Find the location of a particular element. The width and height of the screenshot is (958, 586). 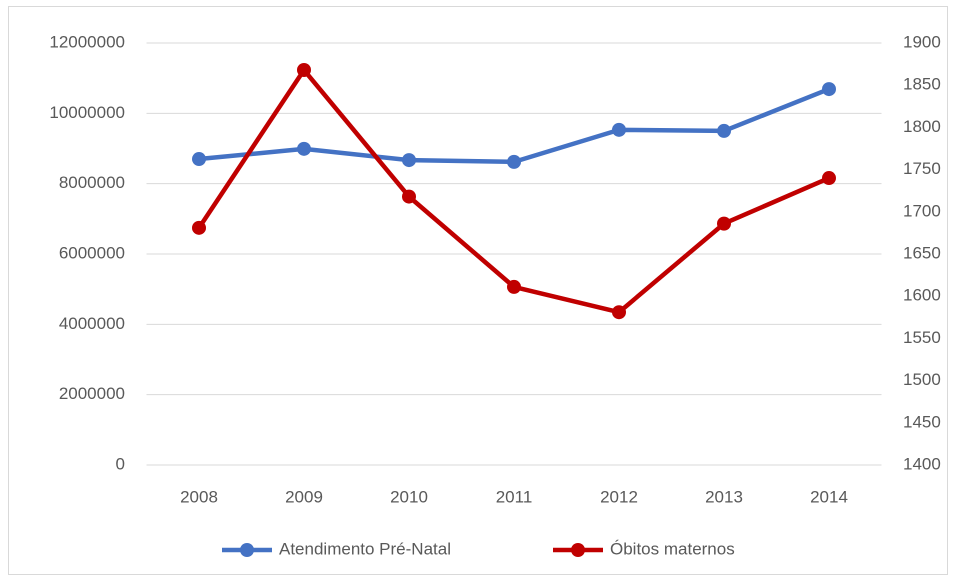

y2-tick-label: 1650 is located at coordinates (922, 252).